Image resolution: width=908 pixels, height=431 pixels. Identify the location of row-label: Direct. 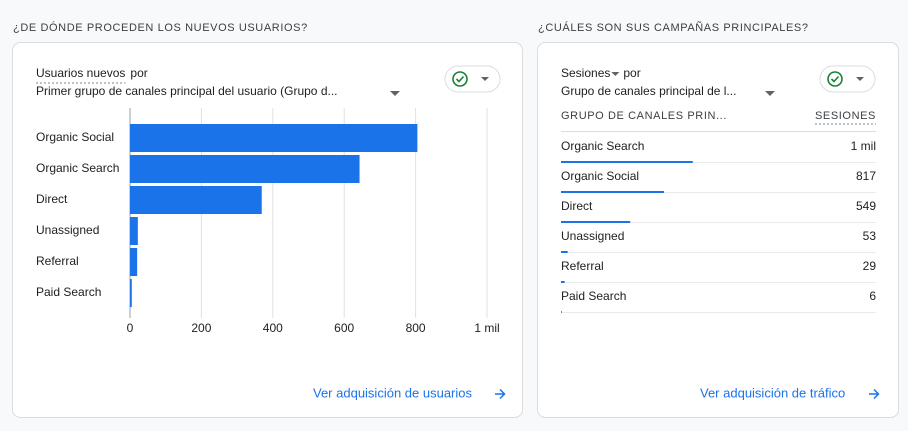
(577, 206).